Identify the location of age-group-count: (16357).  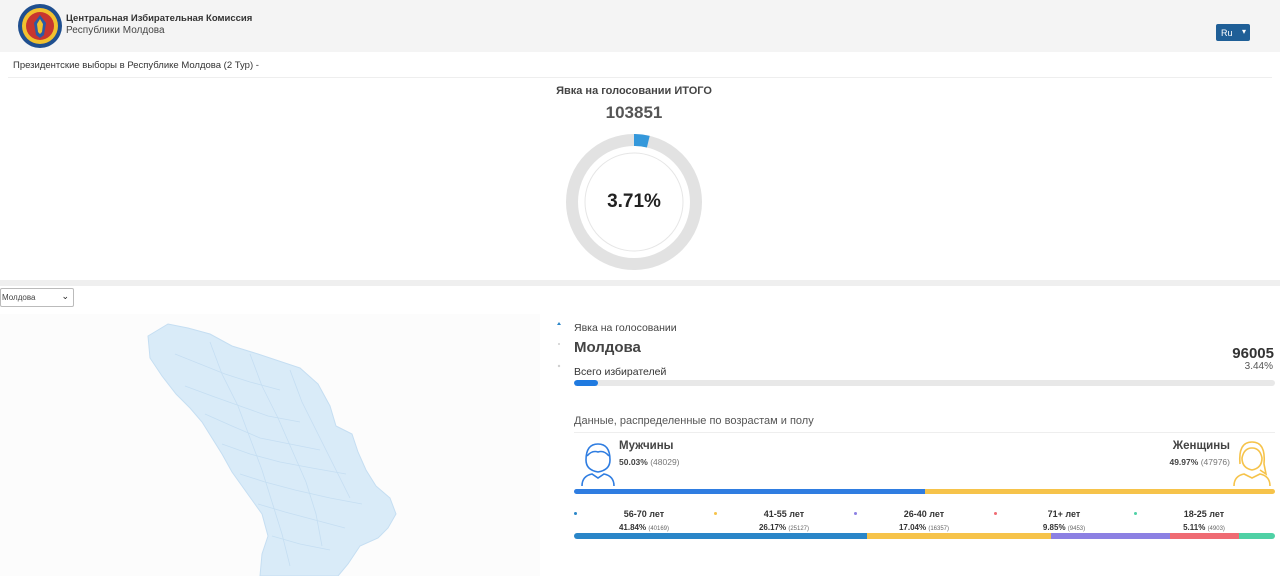
(939, 529).